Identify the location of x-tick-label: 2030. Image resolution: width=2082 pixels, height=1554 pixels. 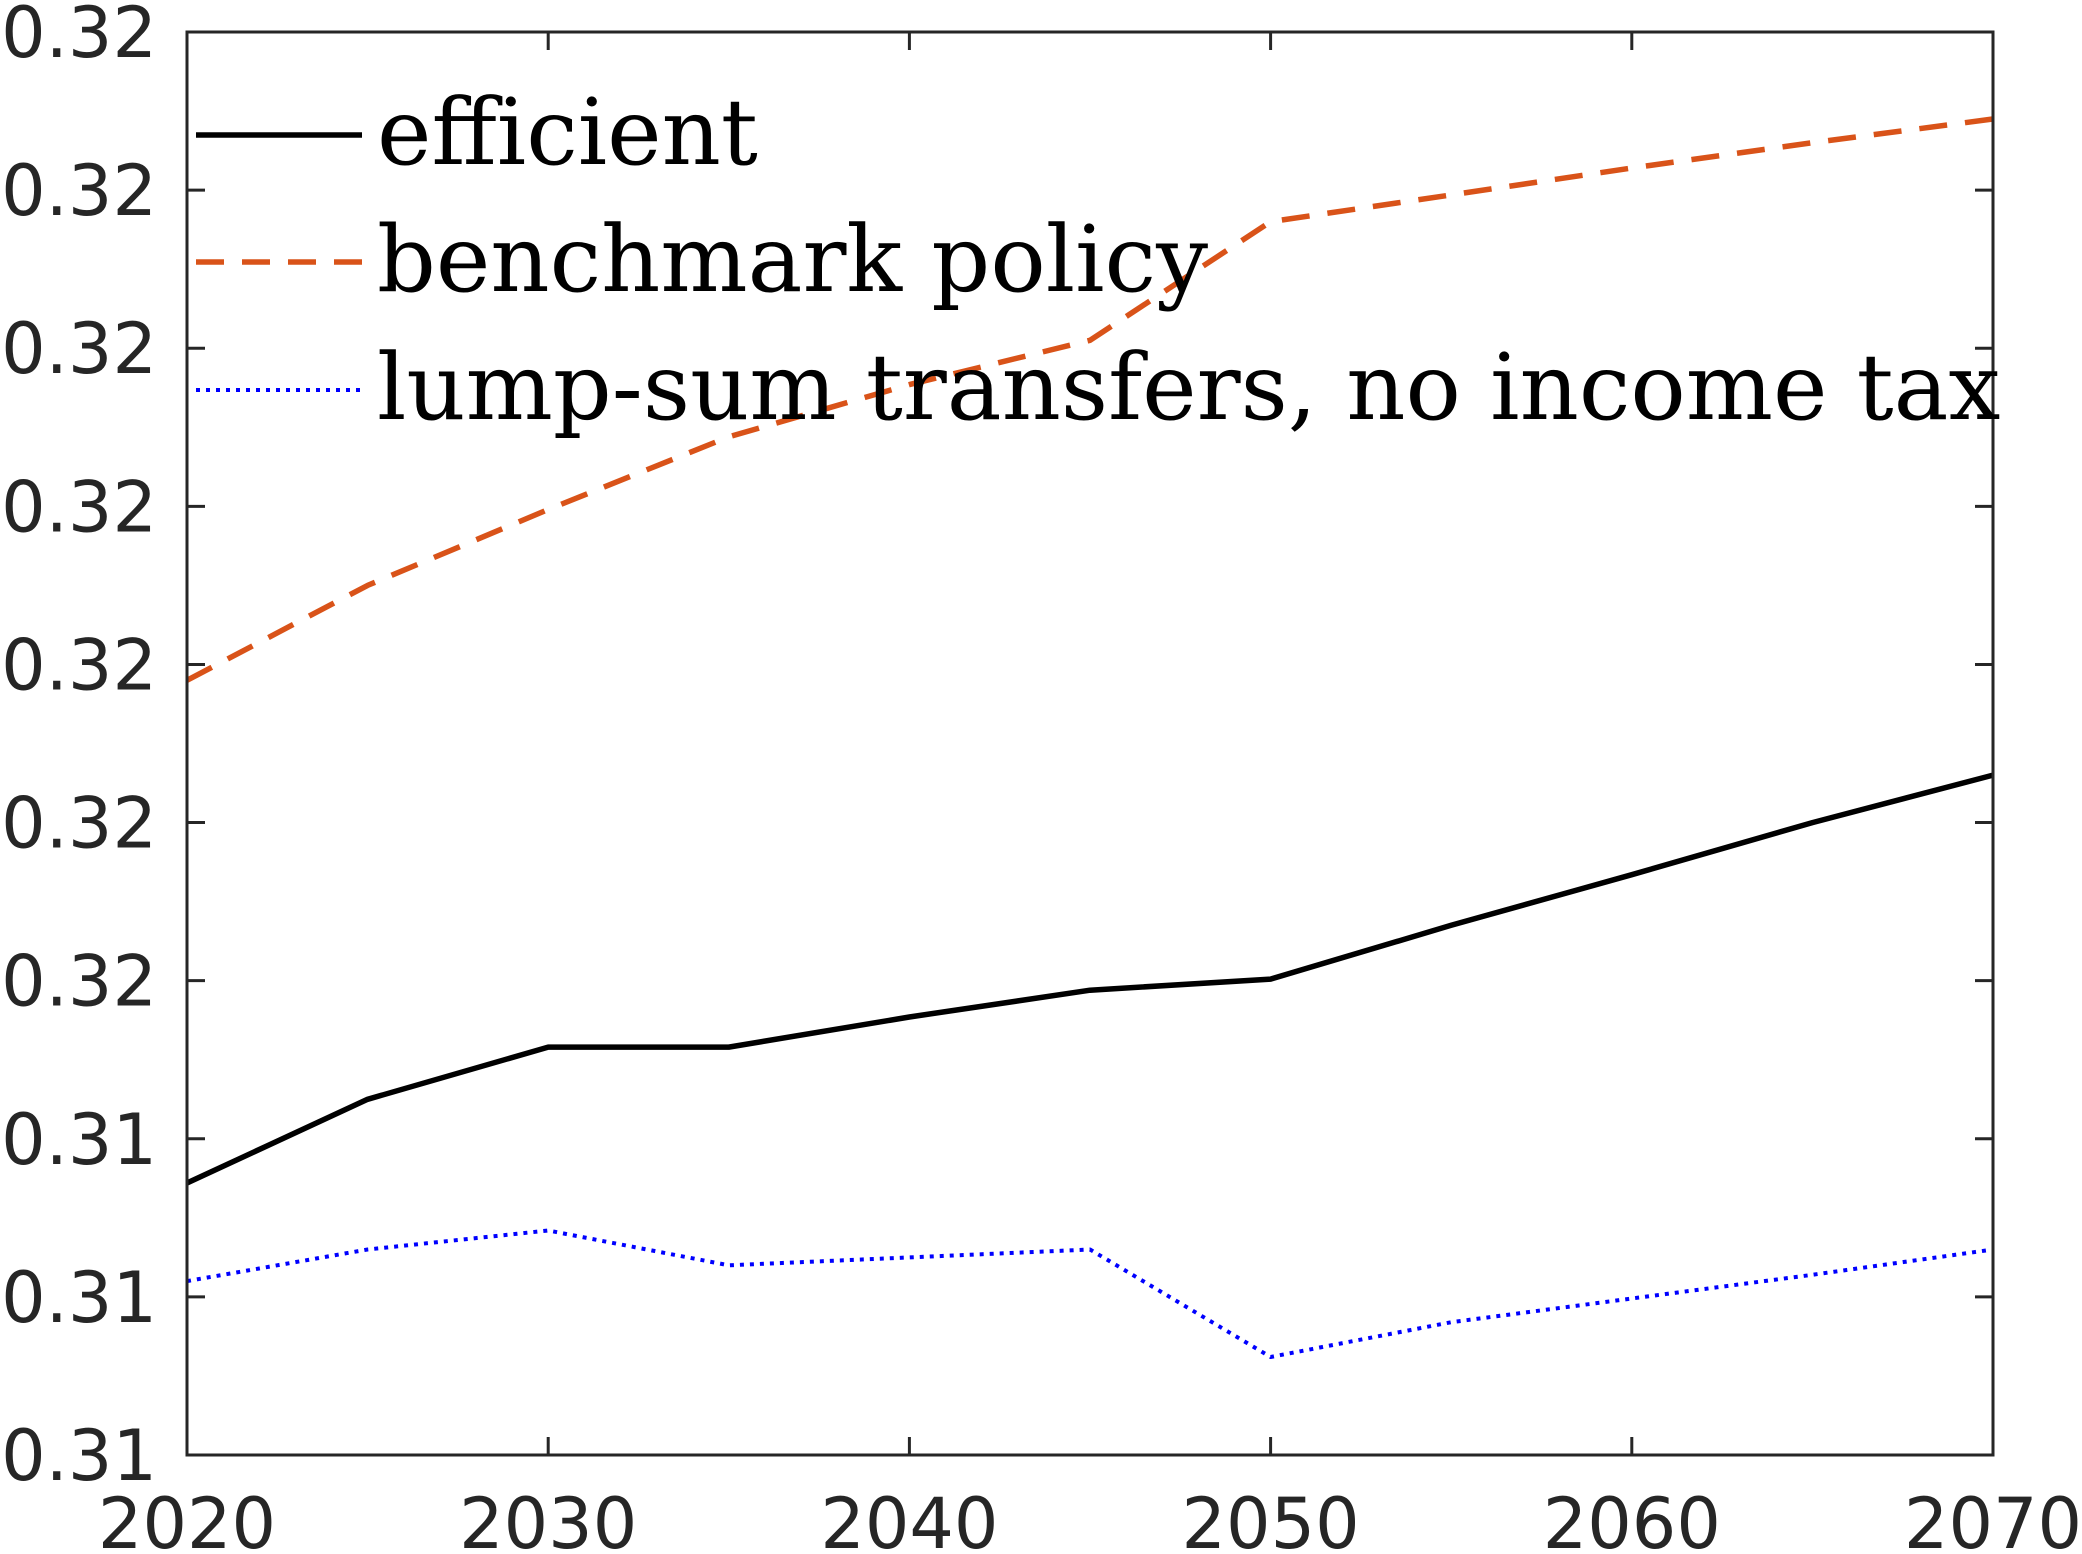
(548, 1518).